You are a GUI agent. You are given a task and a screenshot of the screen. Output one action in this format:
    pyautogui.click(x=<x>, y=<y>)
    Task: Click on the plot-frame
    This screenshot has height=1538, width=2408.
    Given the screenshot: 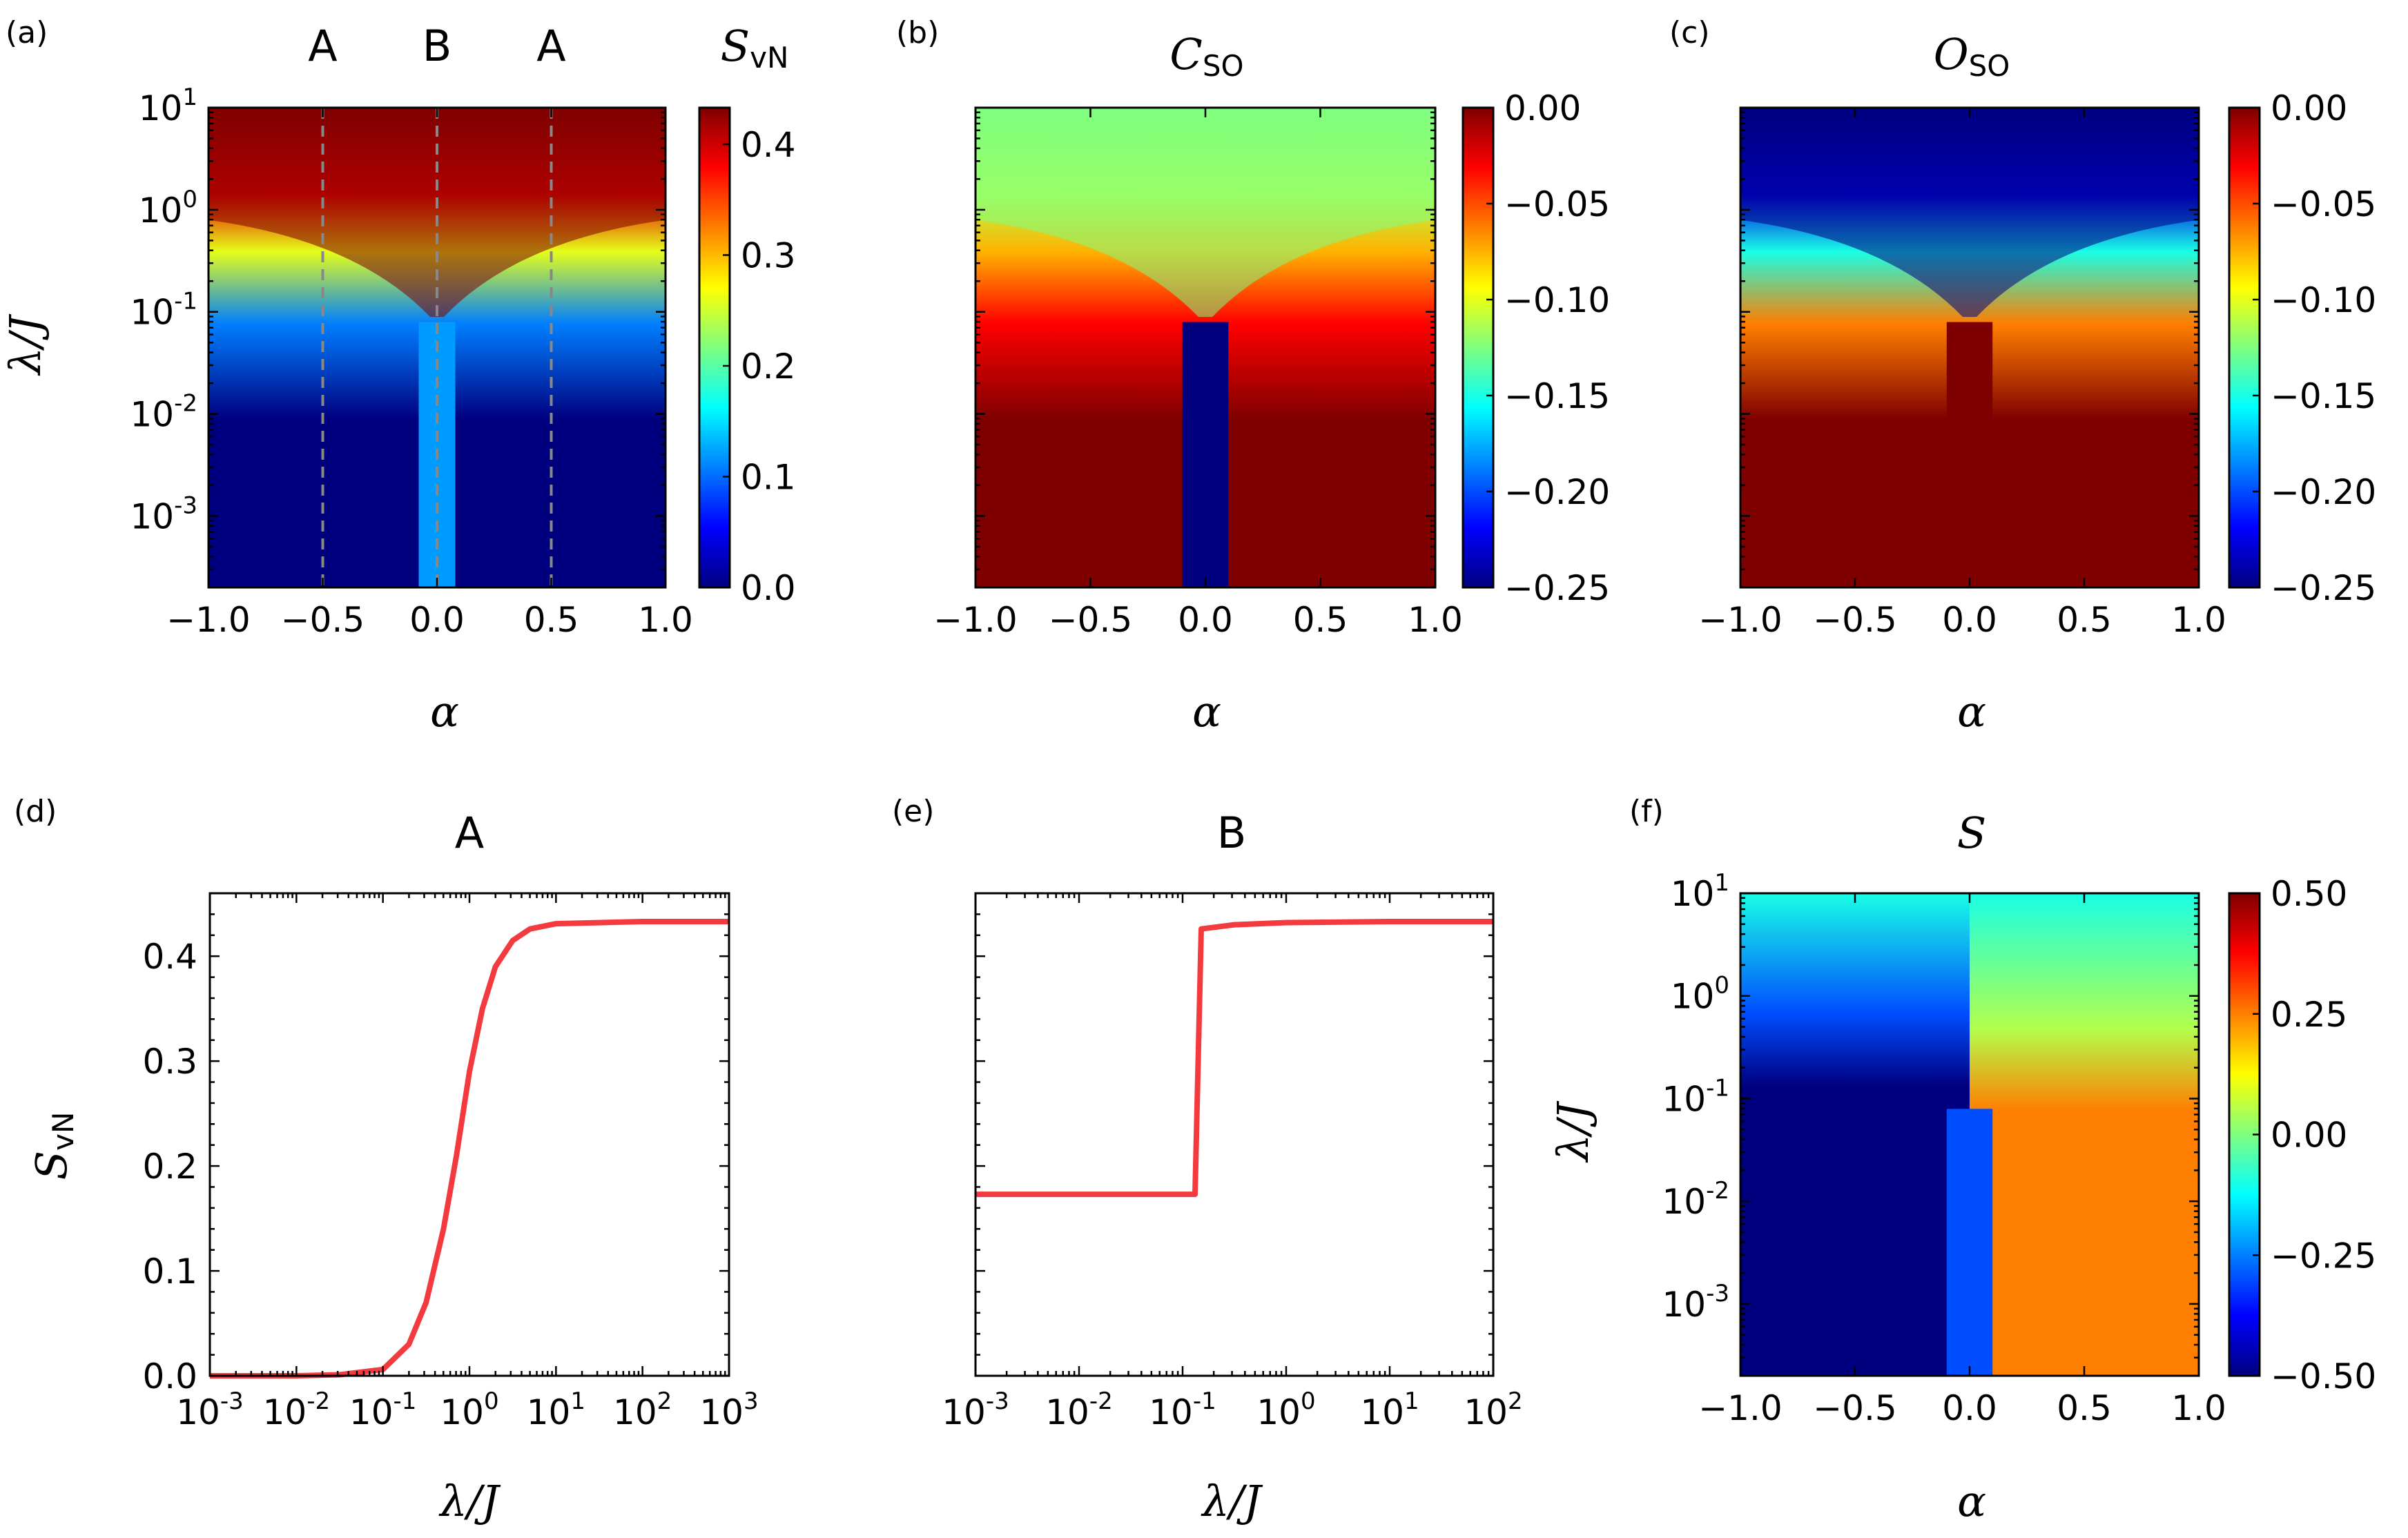 What is the action you would take?
    pyautogui.click(x=1234, y=1134)
    